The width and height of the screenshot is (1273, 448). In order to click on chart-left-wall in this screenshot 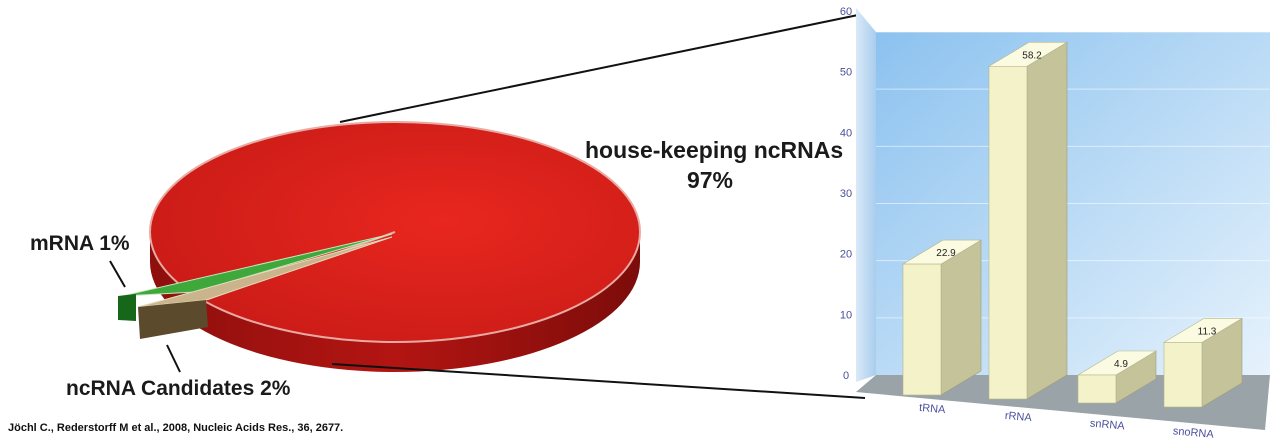, I will do `click(866, 195)`.